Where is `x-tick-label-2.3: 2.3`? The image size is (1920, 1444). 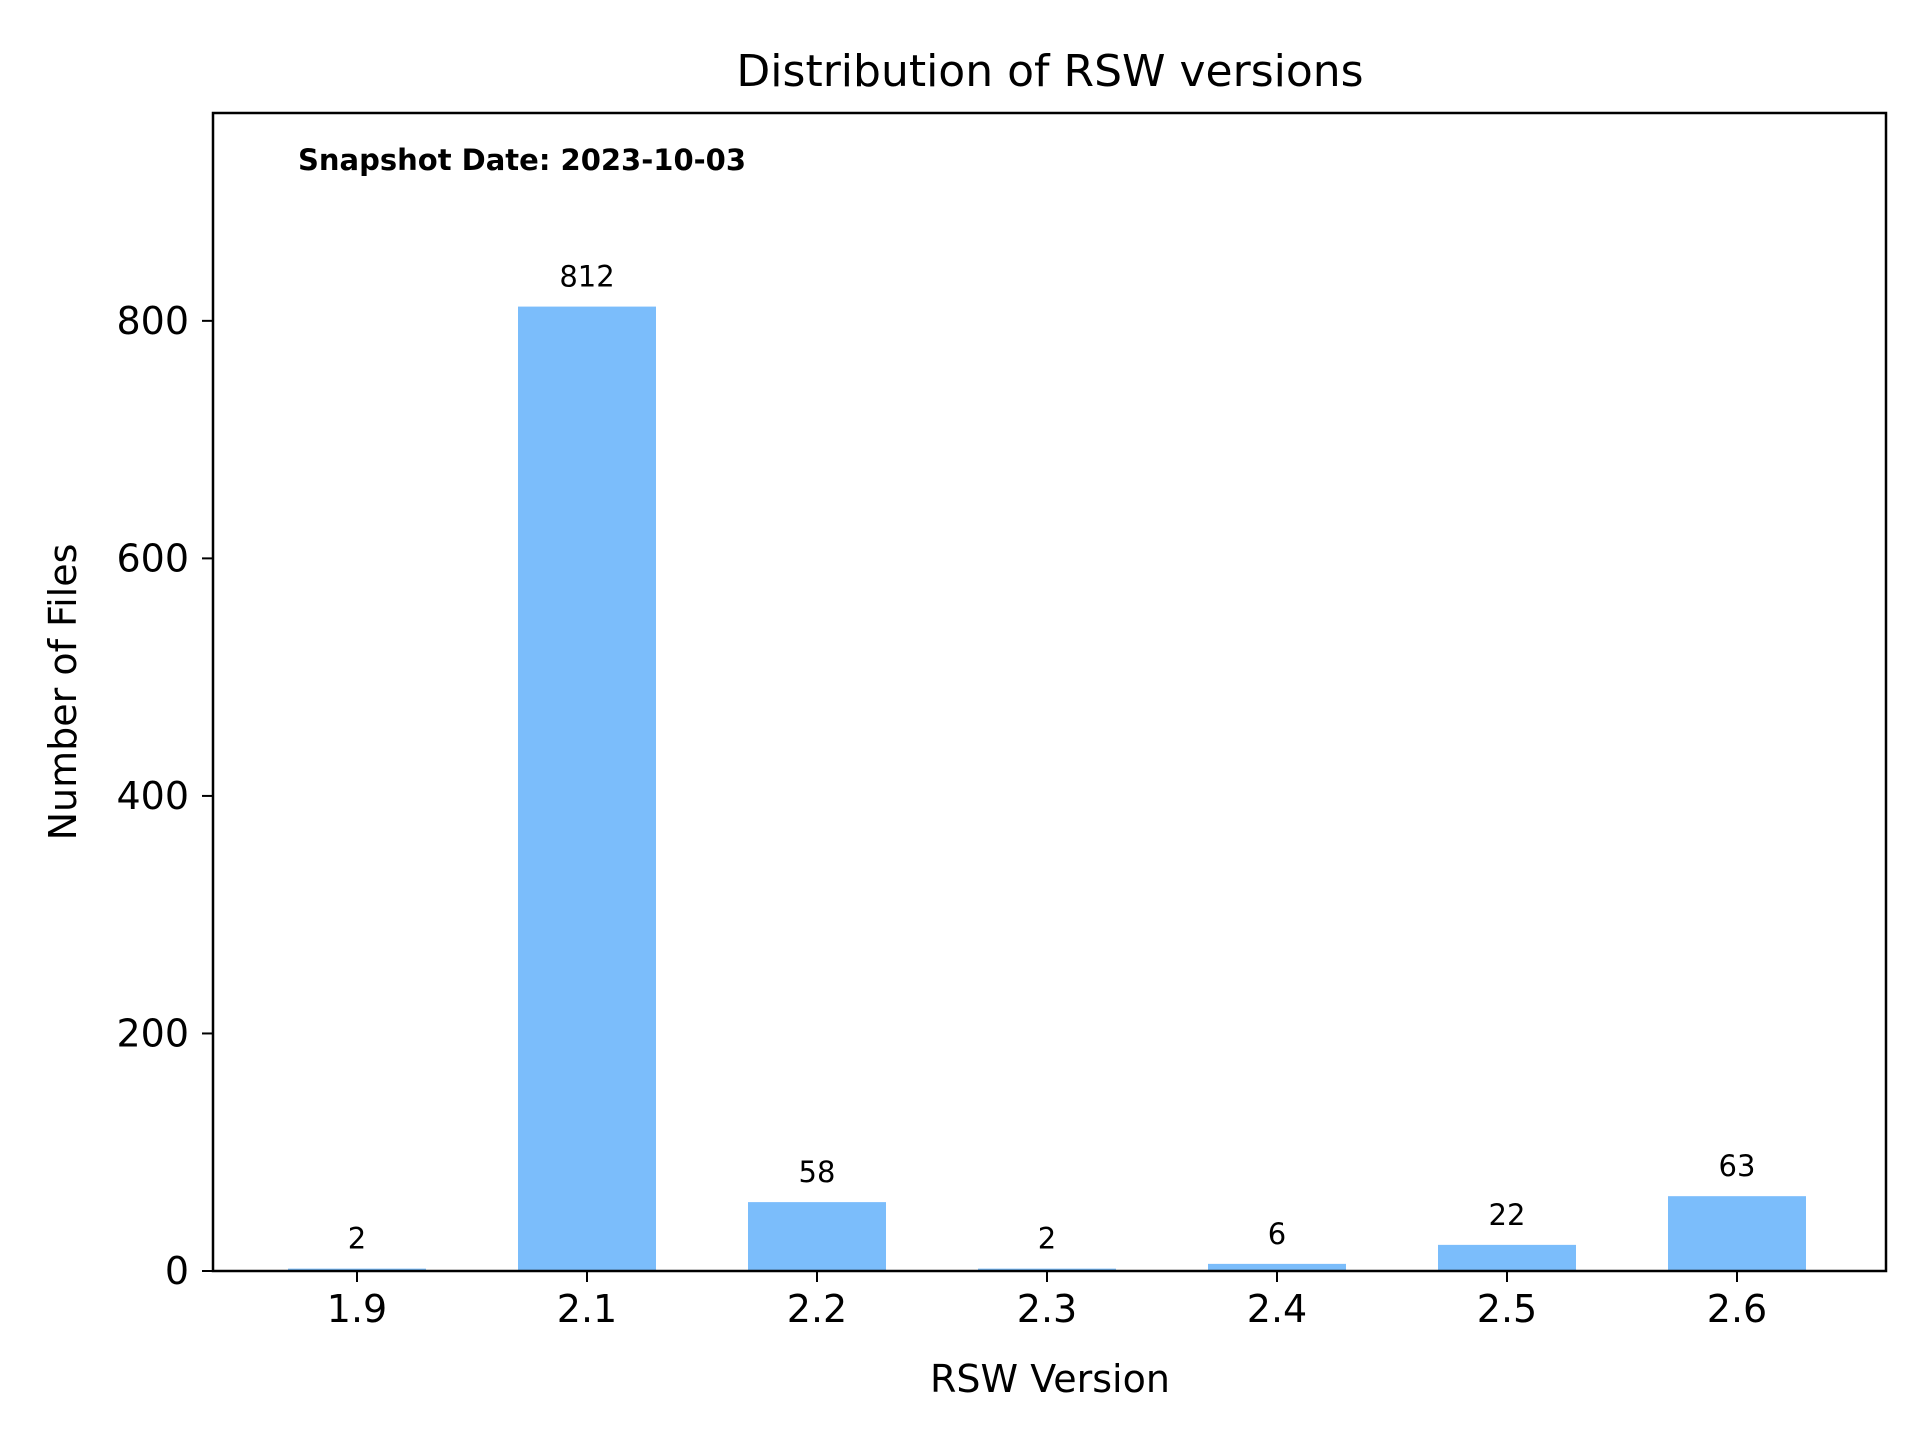
x-tick-label-2.3: 2.3 is located at coordinates (1047, 1309).